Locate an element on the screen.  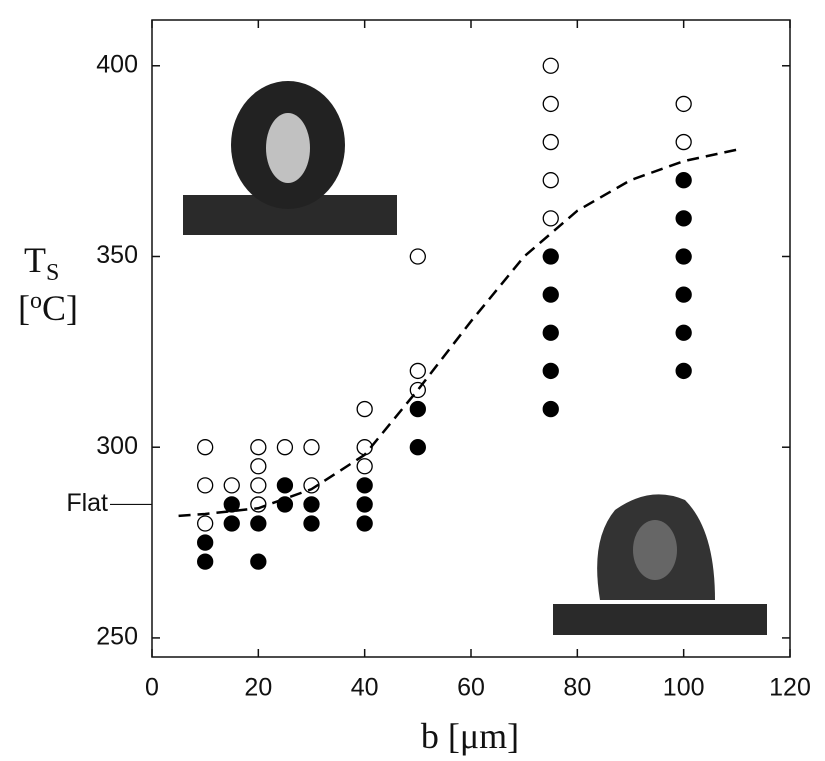
x-tick-label: 60 is located at coordinates (471, 688).